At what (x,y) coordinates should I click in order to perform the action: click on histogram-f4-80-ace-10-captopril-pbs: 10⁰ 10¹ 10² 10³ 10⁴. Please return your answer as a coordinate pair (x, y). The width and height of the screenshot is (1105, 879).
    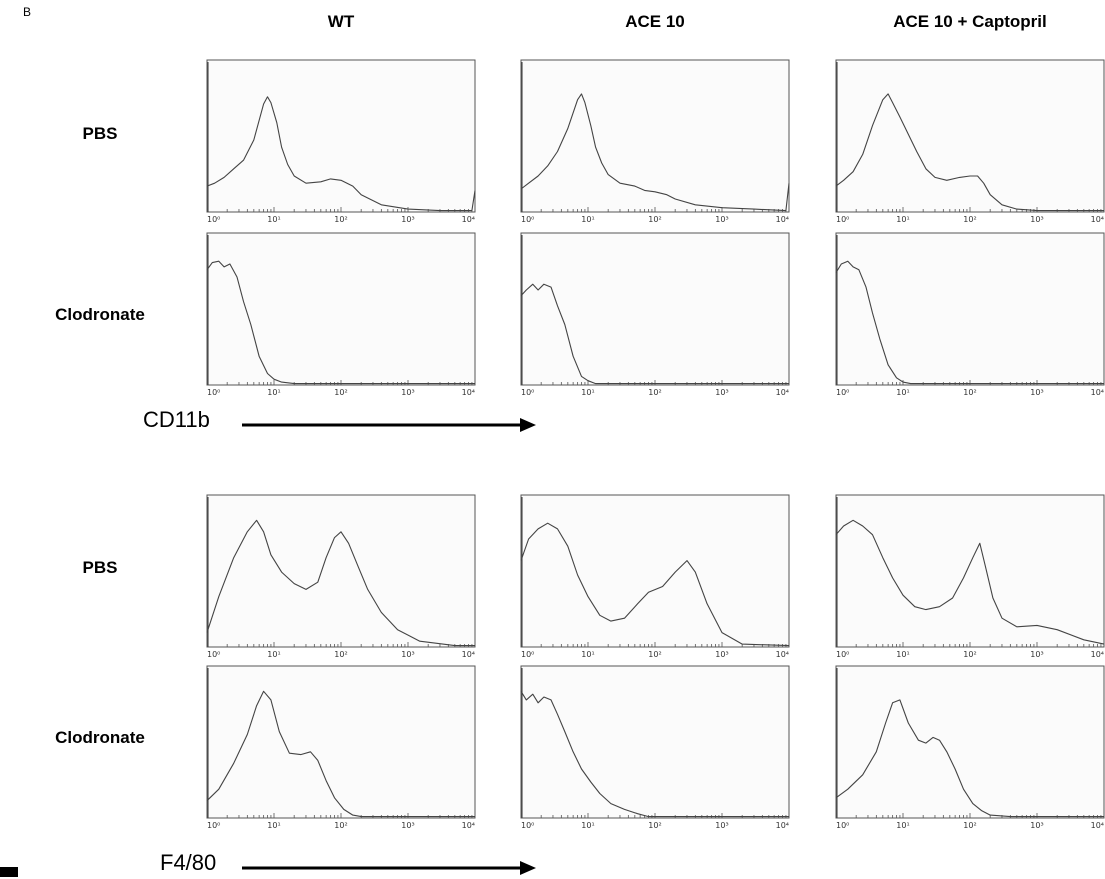
    Looking at the image, I should click on (970, 576).